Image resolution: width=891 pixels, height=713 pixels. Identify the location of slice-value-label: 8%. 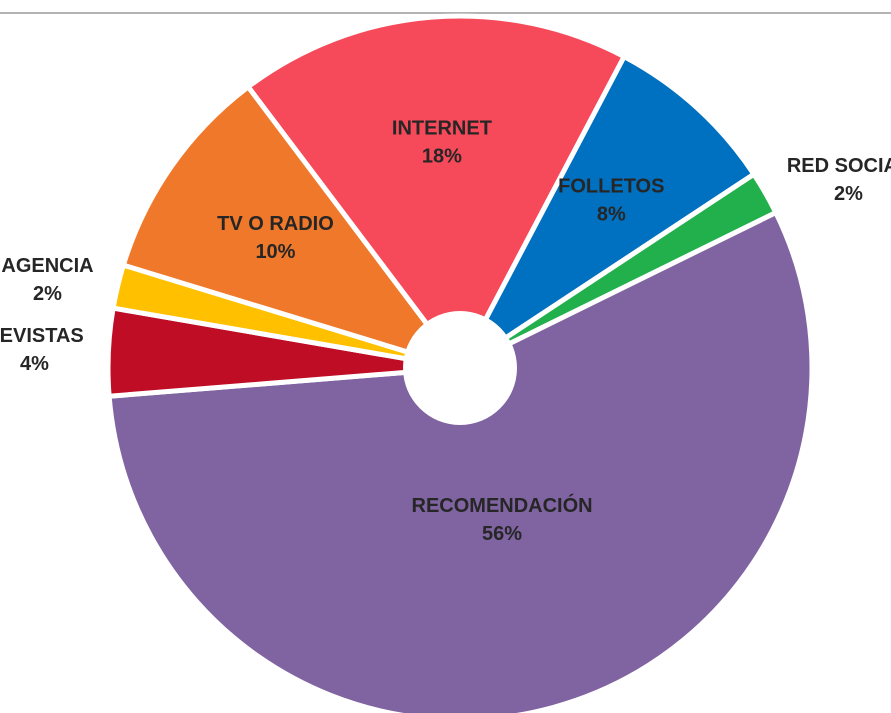
(611, 214).